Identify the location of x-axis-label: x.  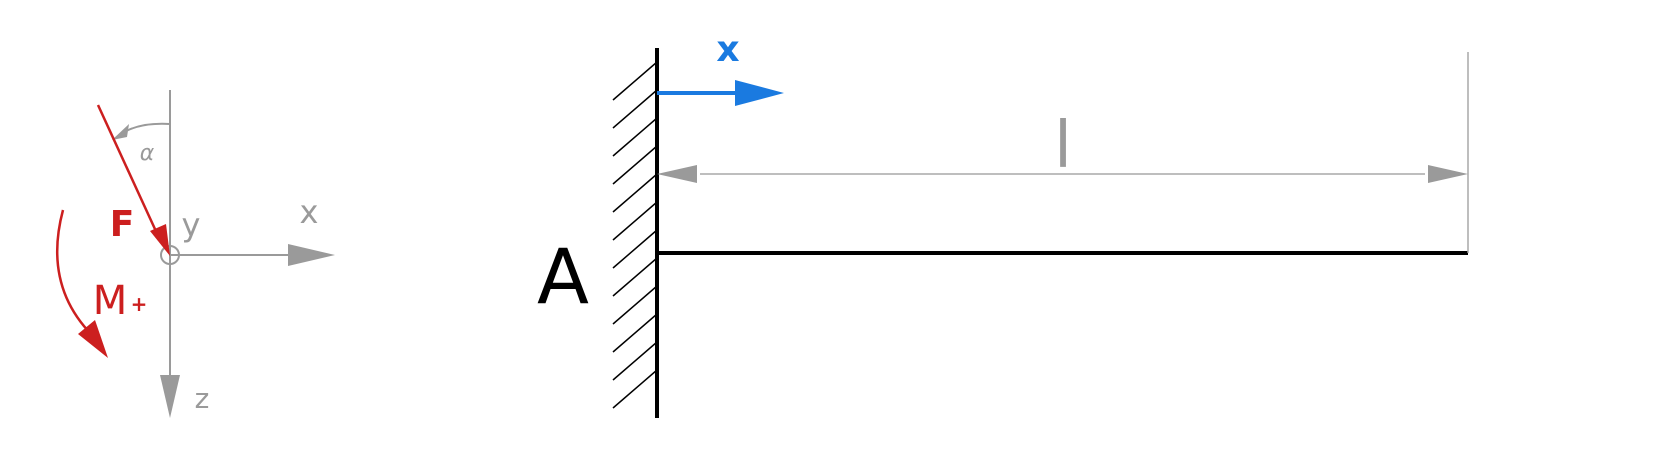
(309, 212).